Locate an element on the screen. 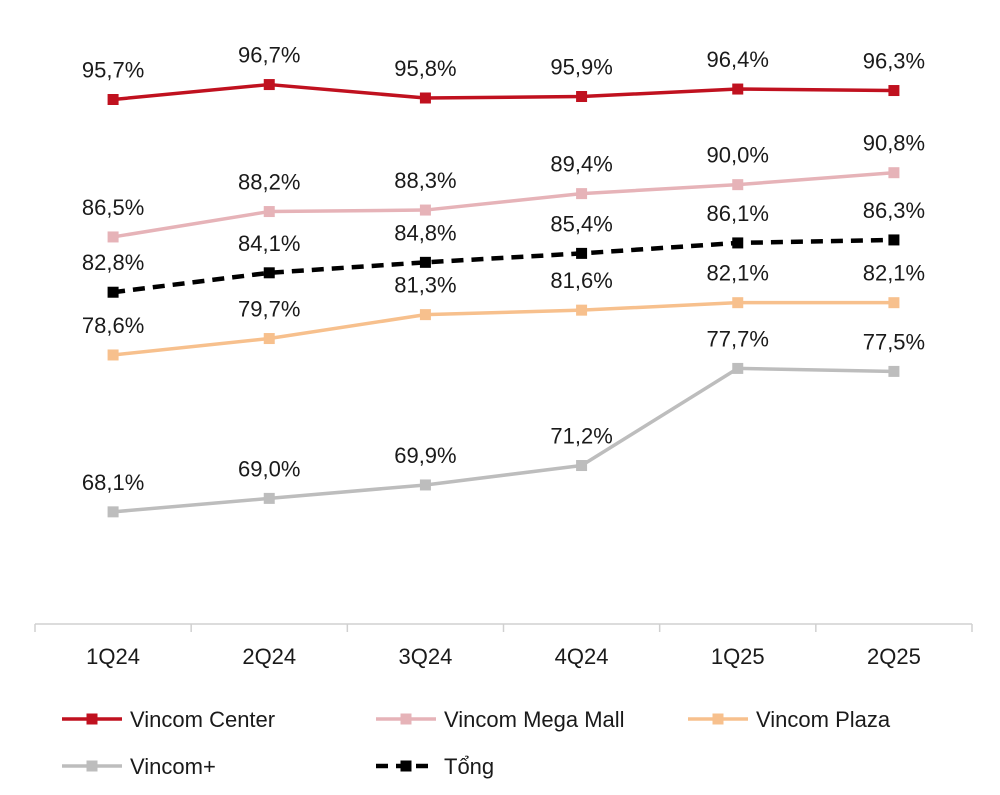  series-line-vincom-mega-mall is located at coordinates (503, 204).